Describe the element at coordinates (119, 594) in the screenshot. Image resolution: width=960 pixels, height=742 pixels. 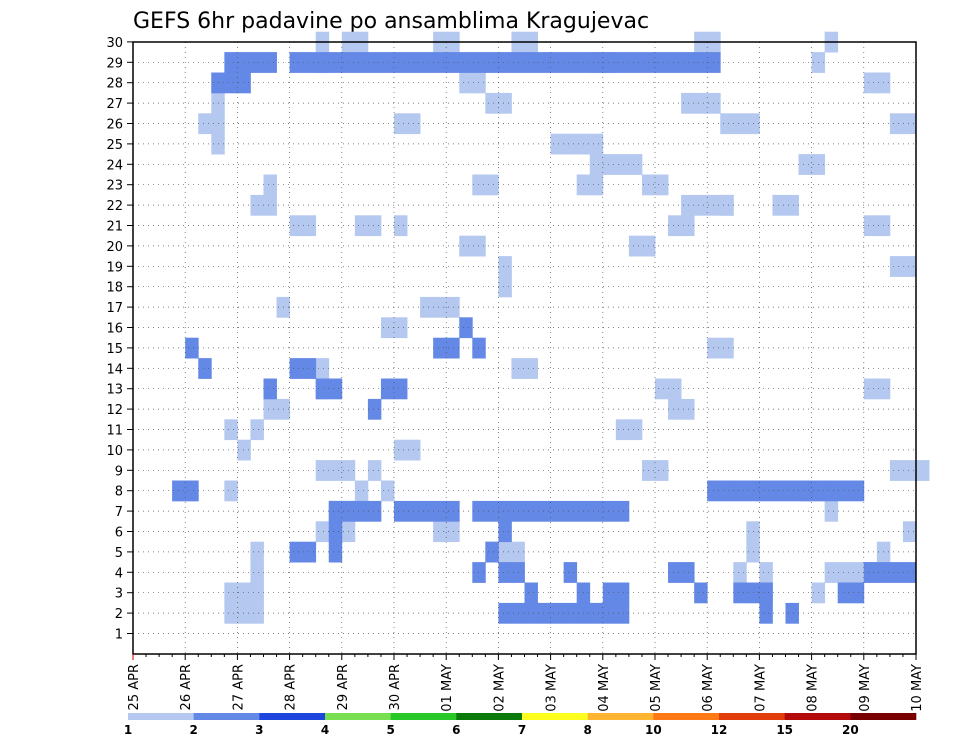
I see `y-tick-label: 3` at that location.